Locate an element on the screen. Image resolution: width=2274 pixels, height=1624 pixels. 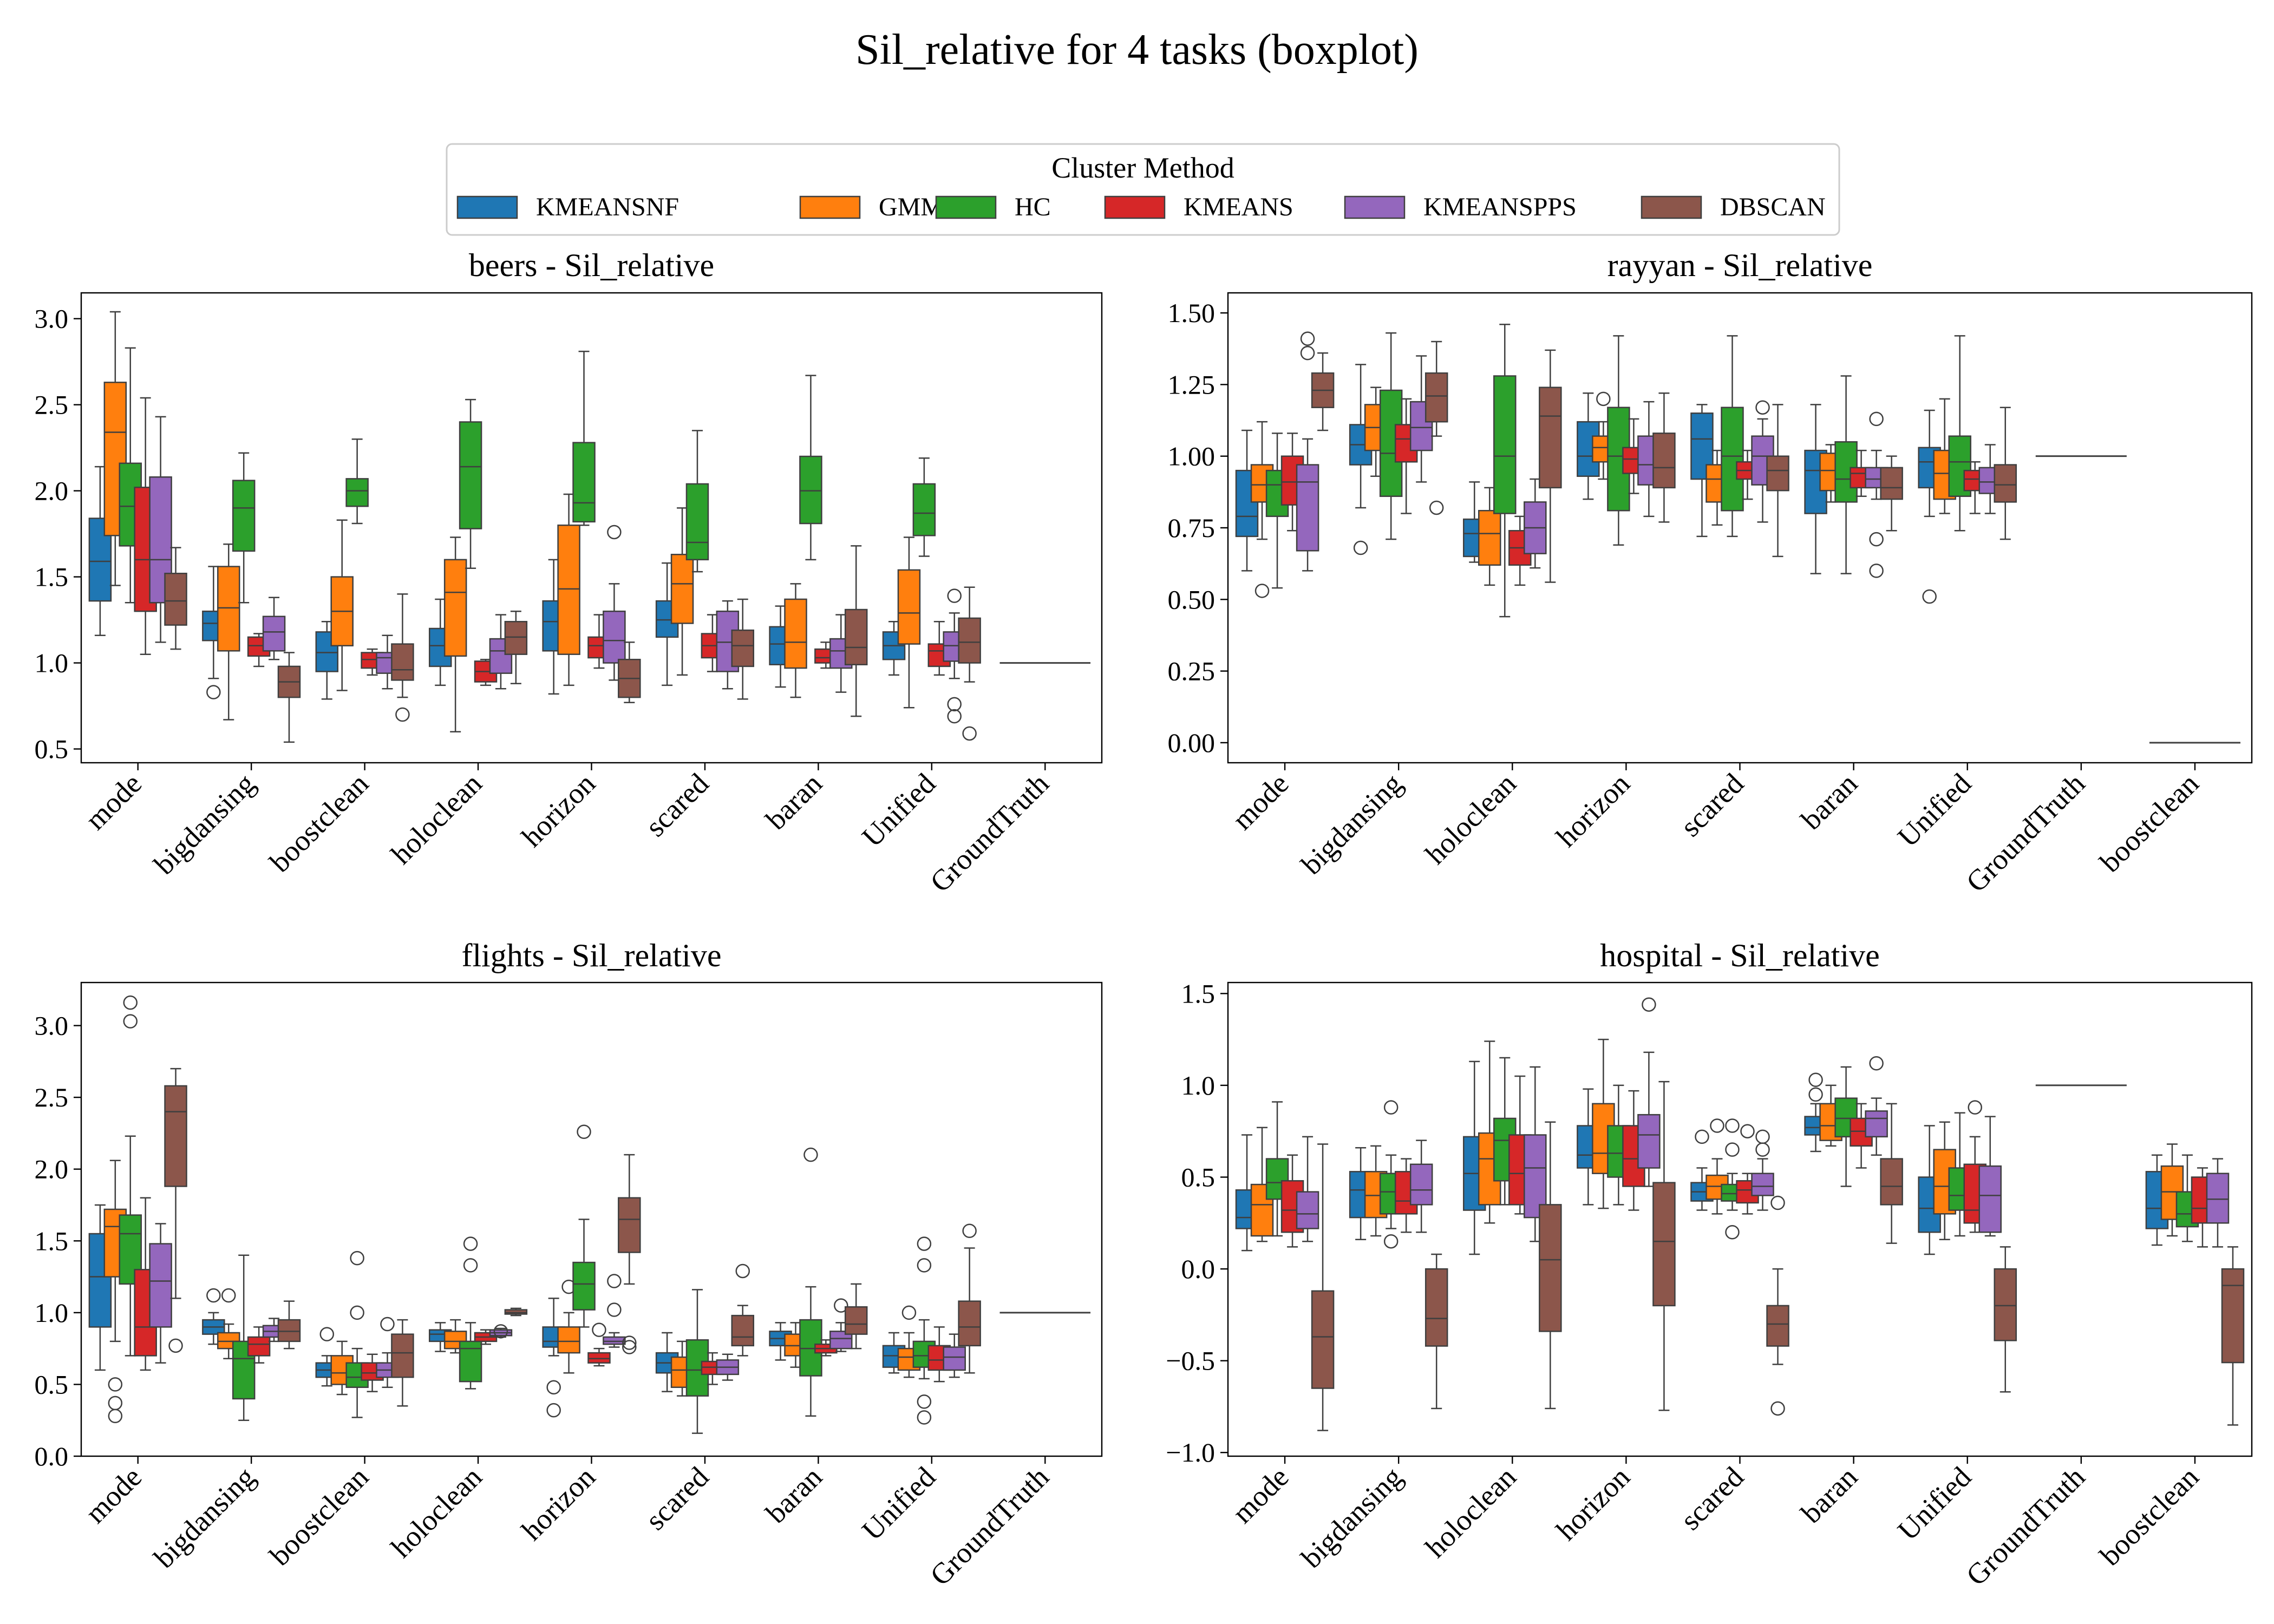
box-dbscan-holoclean is located at coordinates (516, 1312).